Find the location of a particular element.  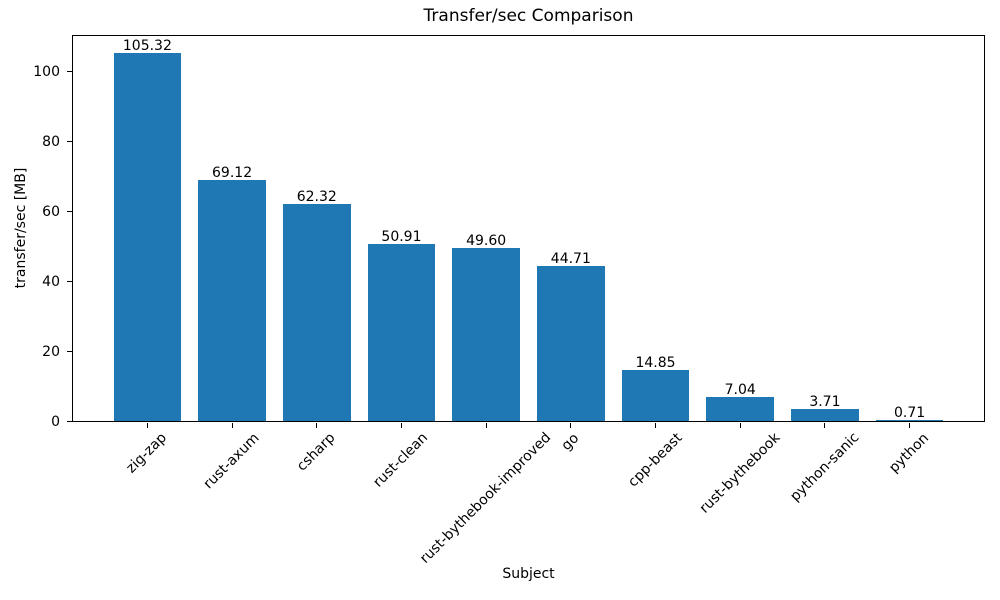

bar-value-label: 49.60 is located at coordinates (486, 241).